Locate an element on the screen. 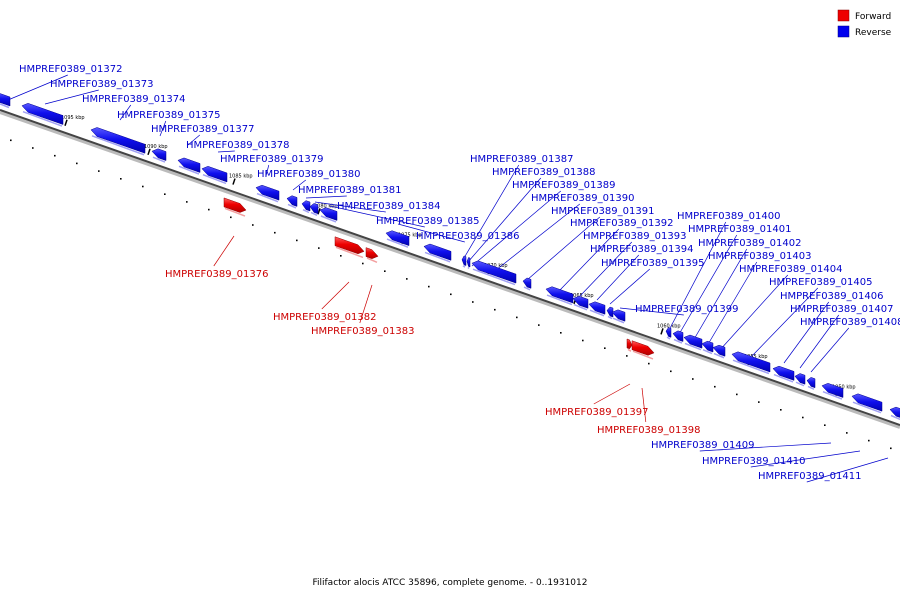  gene-label-hmpref0389_01380: HMPREF0389_01380 is located at coordinates (308, 174).